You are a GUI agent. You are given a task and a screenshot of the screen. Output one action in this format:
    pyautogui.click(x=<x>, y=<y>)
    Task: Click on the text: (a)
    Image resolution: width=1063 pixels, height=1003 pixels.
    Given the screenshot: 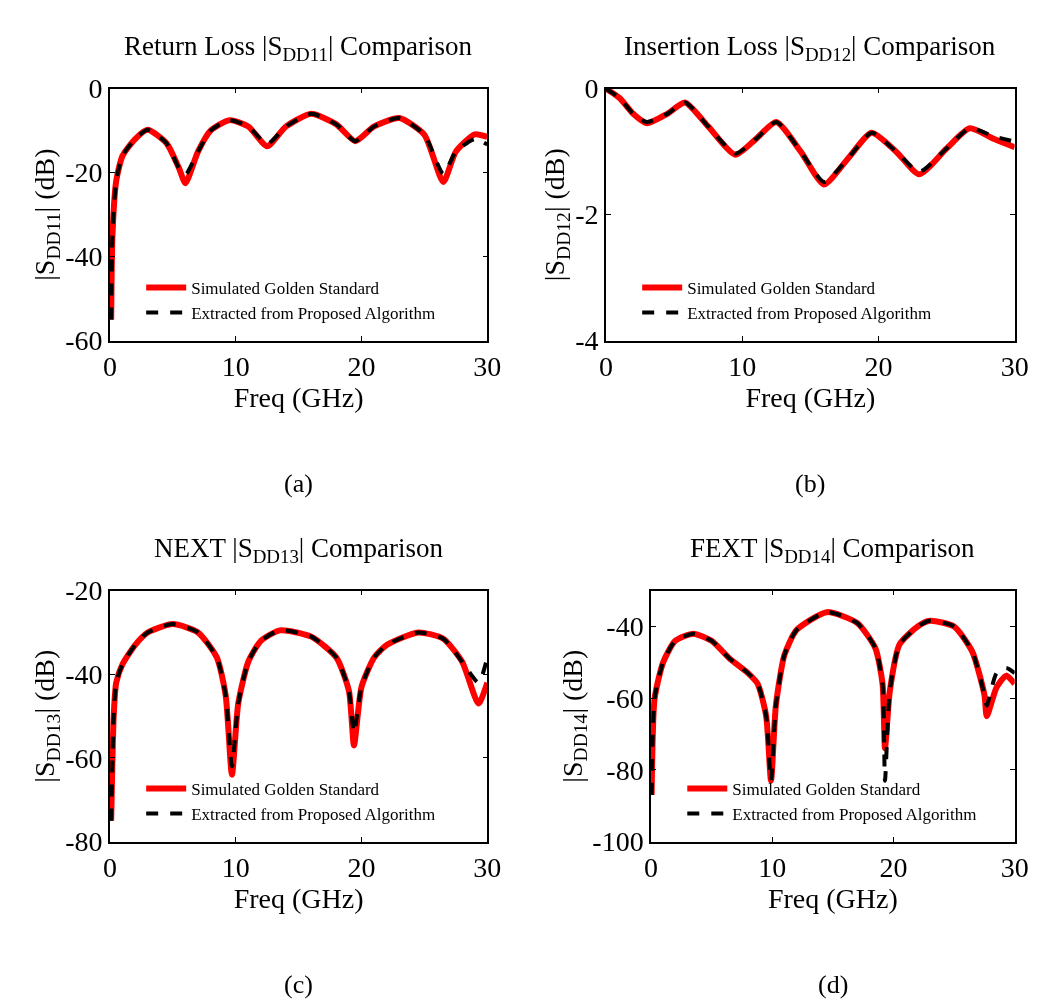 What is the action you would take?
    pyautogui.click(x=298, y=483)
    